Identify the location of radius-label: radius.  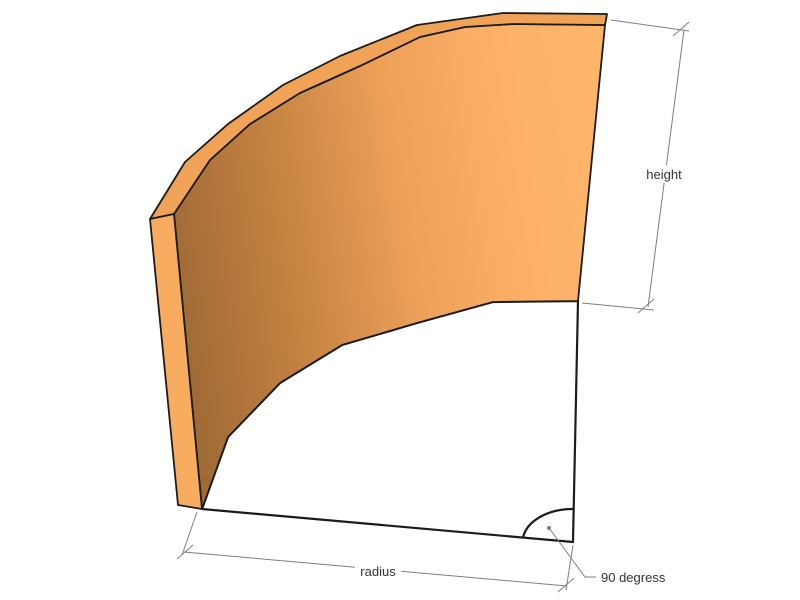
(378, 571).